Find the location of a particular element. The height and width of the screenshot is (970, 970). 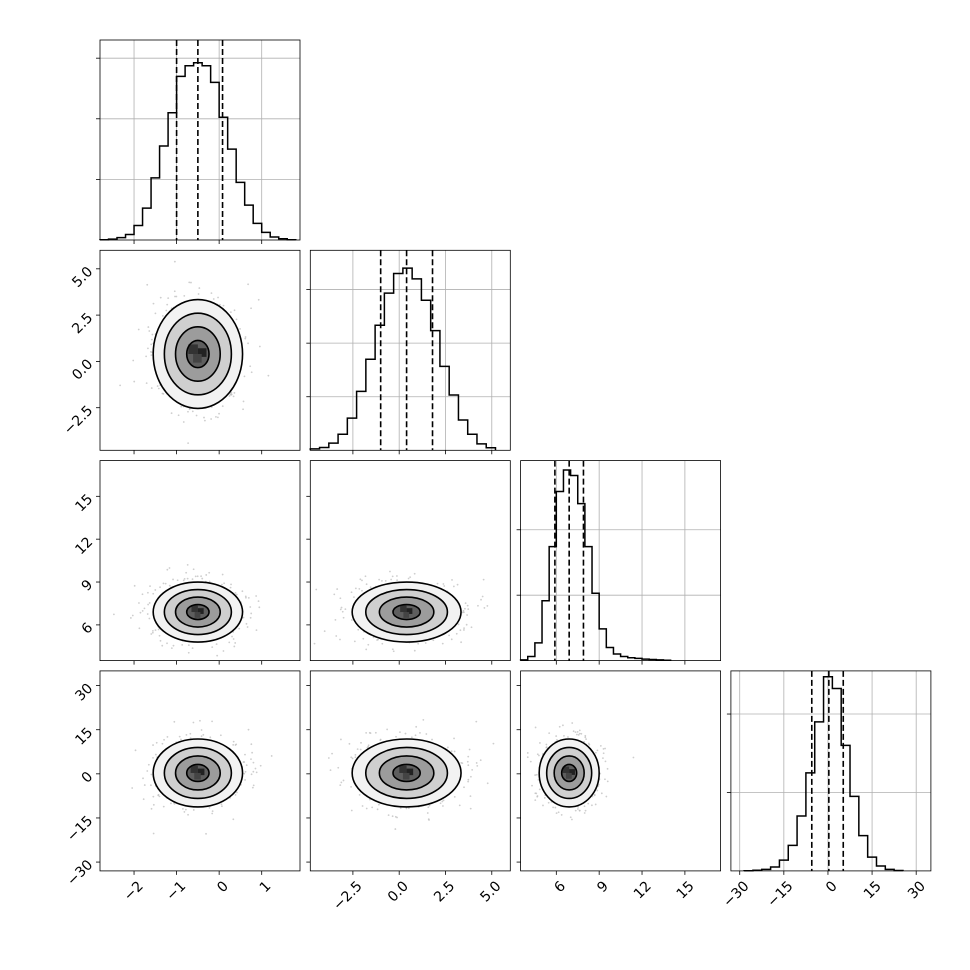

y-tick-label: 6 is located at coordinates (88, 629).